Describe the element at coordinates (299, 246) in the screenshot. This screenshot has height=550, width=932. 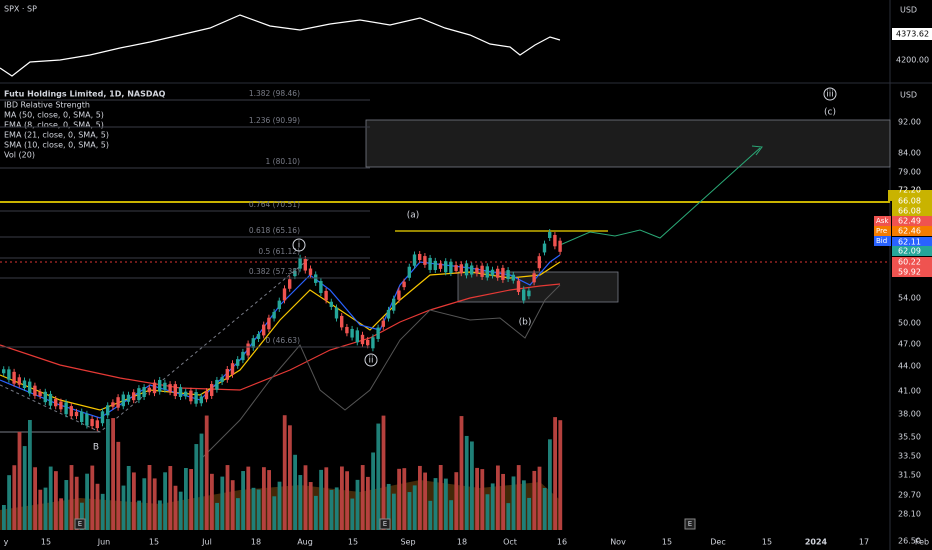
I see `wave-label: i` at that location.